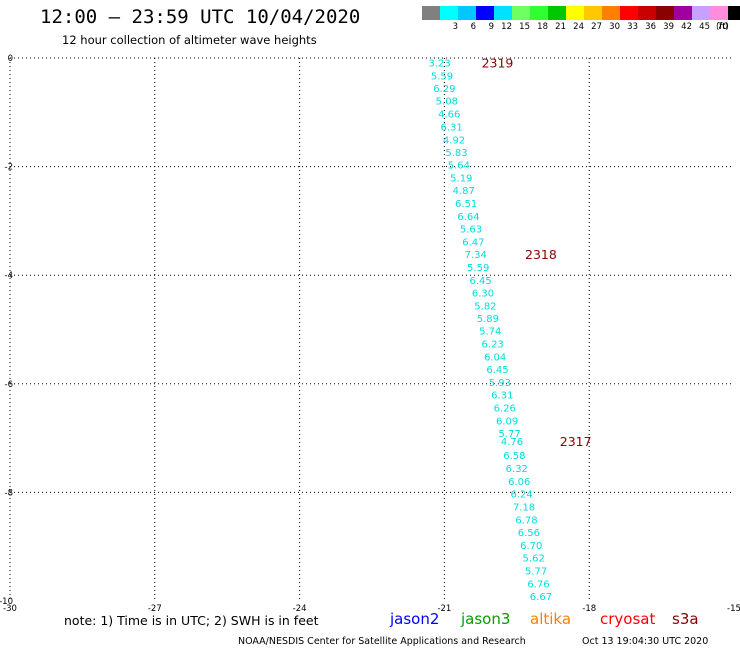 The image size is (740, 650). Describe the element at coordinates (10, 609) in the screenshot. I see `x-tick-label: -30` at that location.